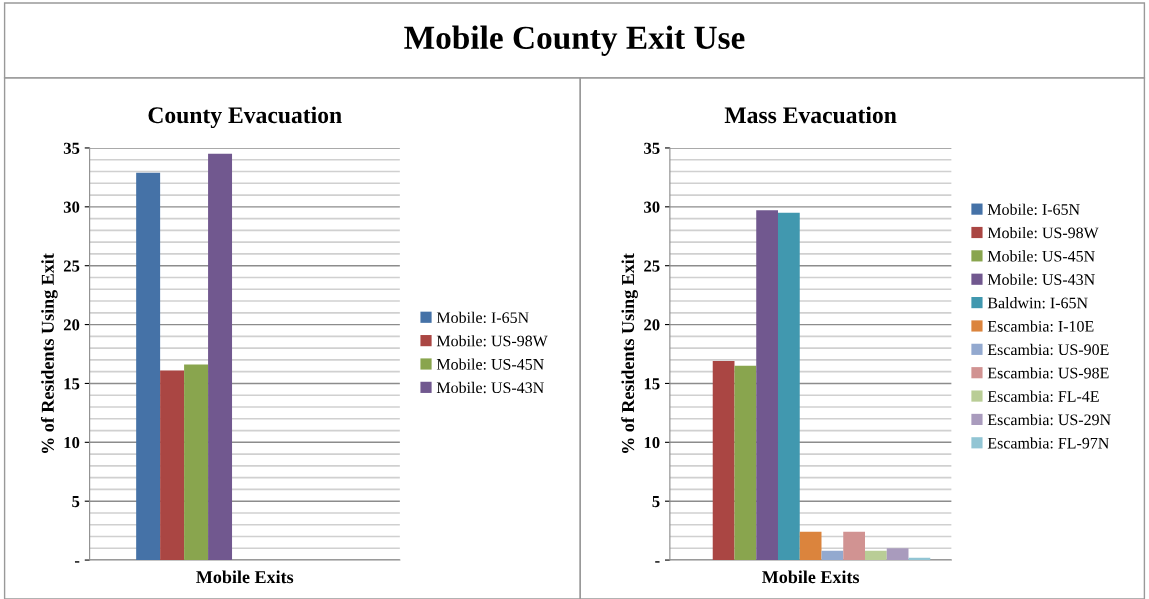 The height and width of the screenshot is (599, 1149). I want to click on text: Mobile County Exit Use, so click(574, 40).